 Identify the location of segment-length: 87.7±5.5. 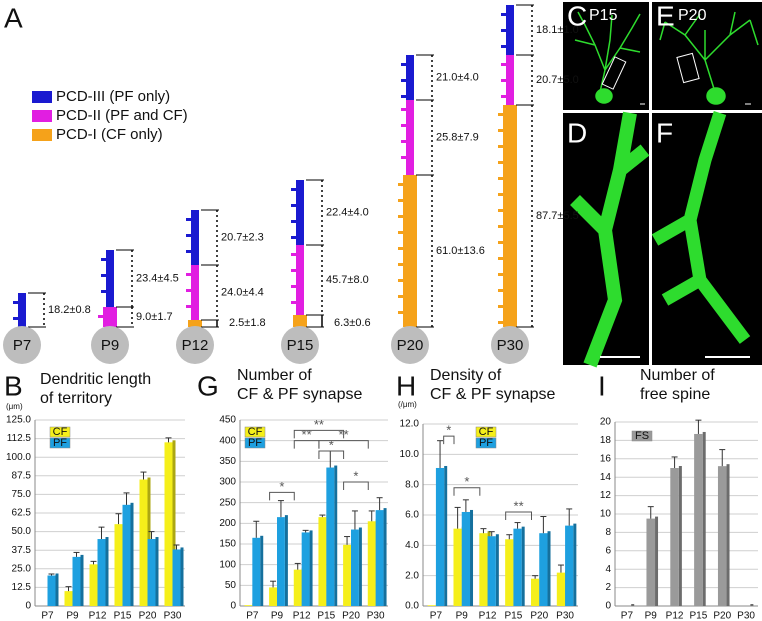
(557, 216).